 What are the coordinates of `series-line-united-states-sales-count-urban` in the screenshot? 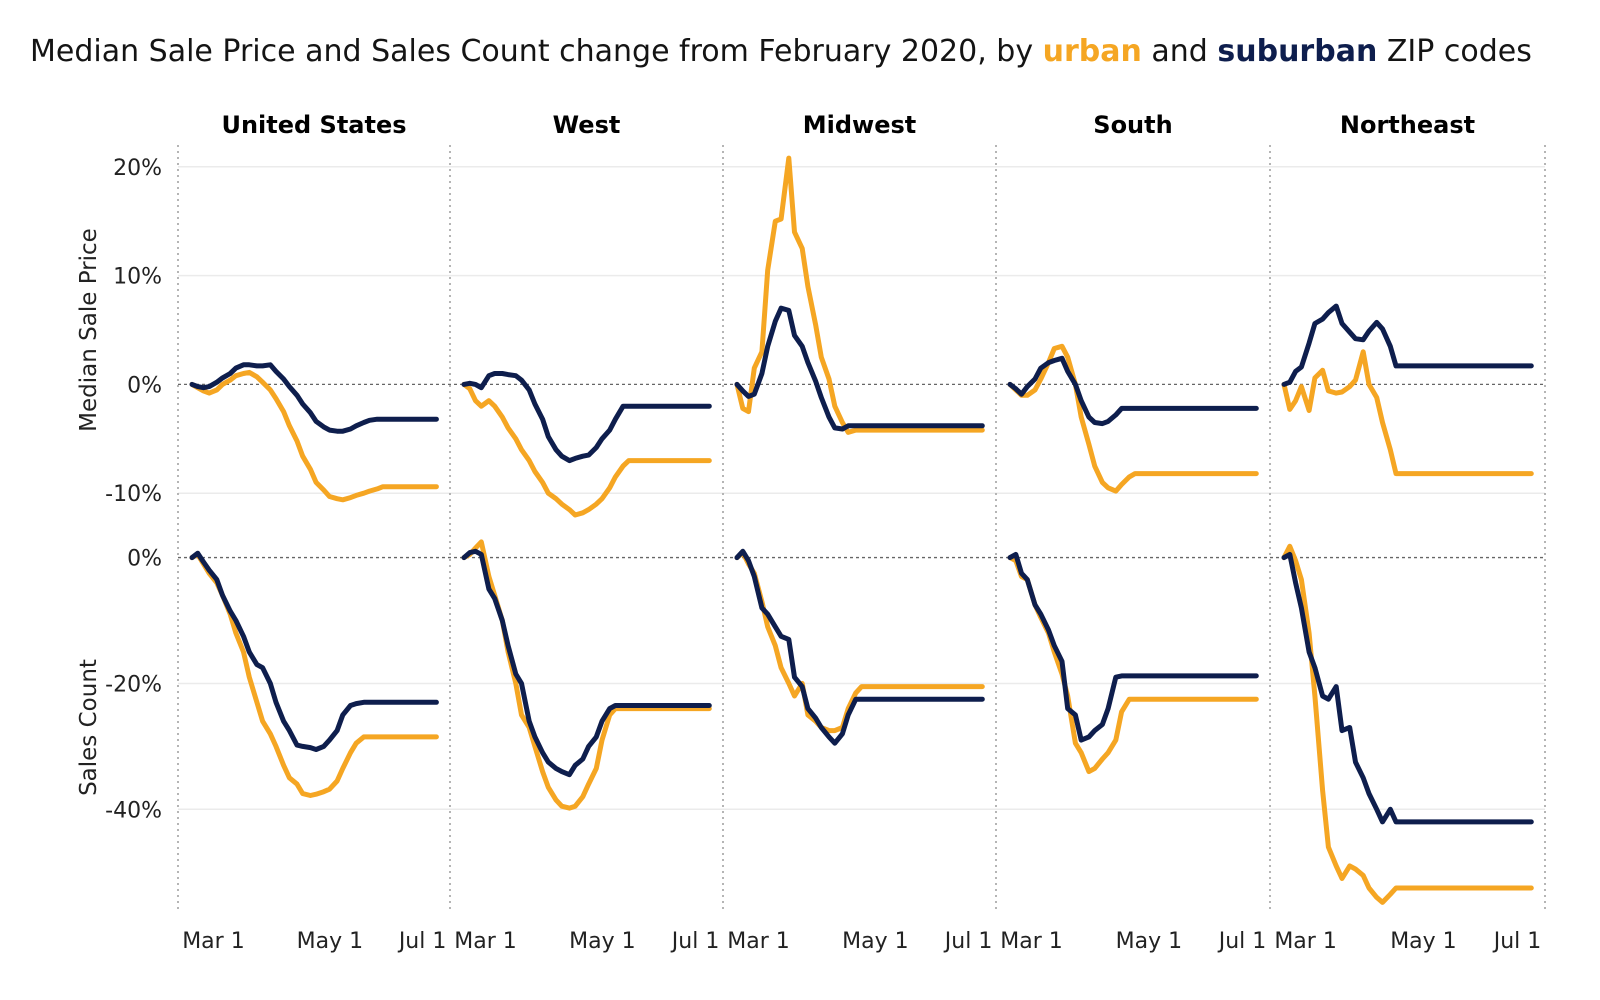 It's located at (314, 674).